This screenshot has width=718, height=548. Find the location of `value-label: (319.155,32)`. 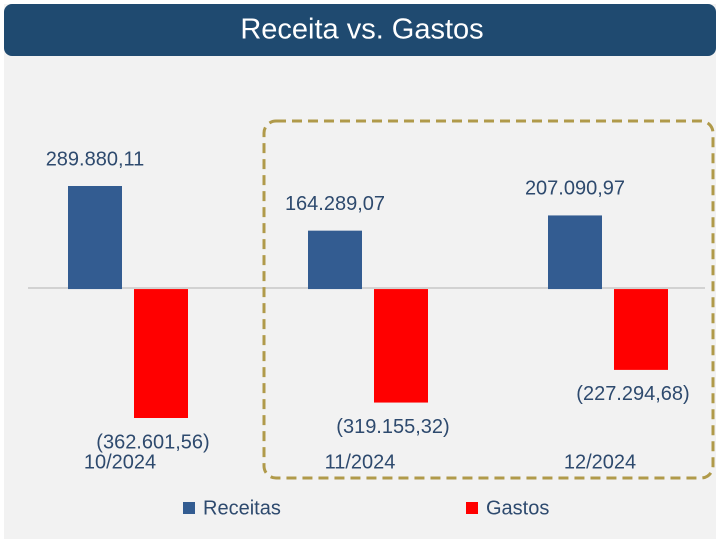

value-label: (319.155,32) is located at coordinates (392, 427).